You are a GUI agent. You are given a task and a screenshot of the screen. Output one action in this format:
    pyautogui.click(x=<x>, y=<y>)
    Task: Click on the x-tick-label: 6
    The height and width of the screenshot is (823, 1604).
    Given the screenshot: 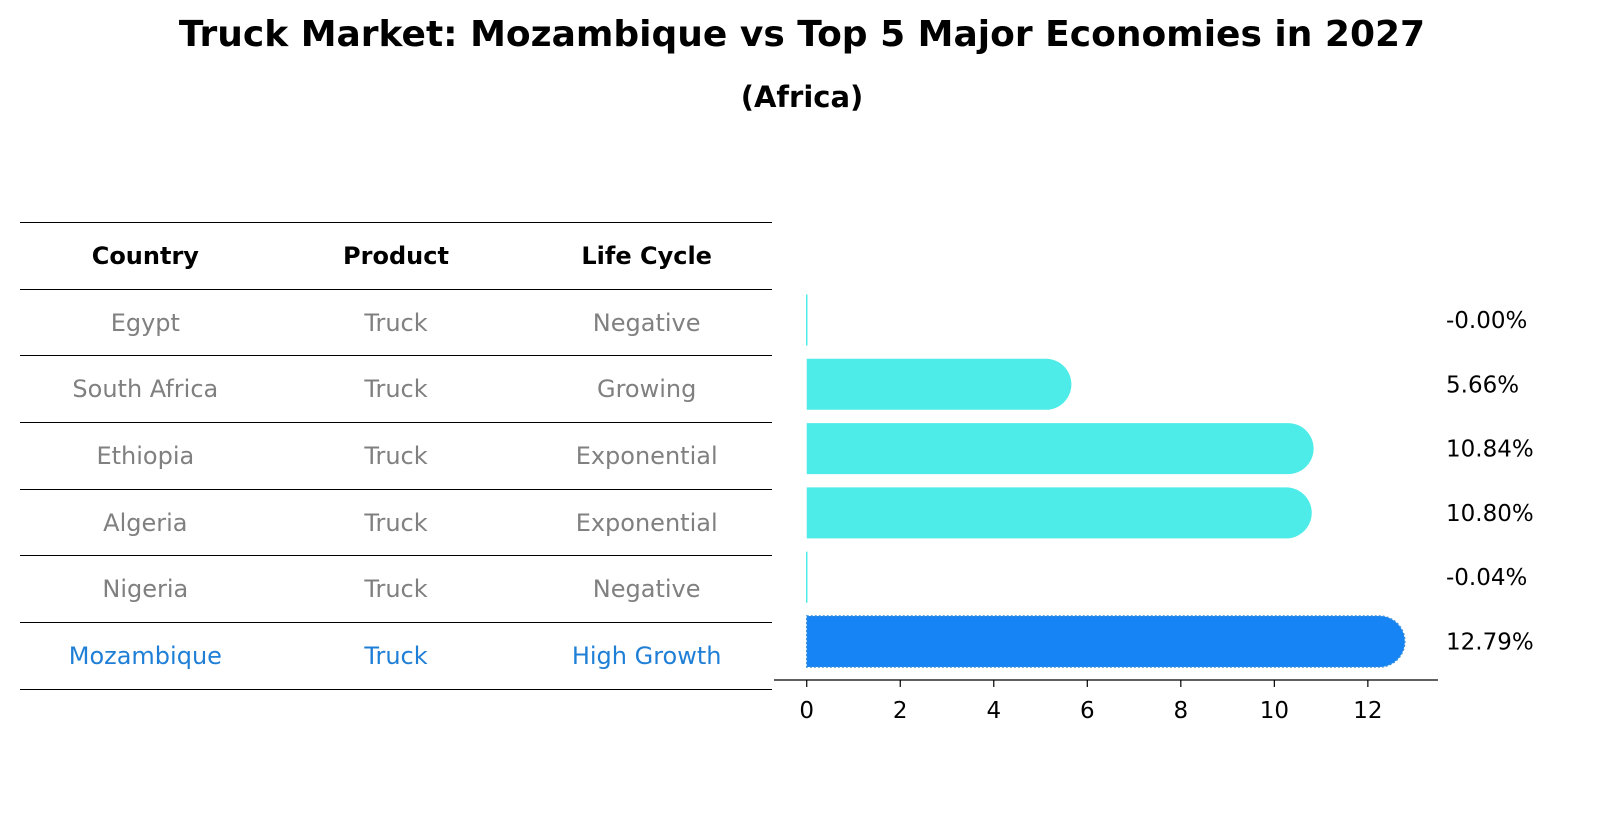 What is the action you would take?
    pyautogui.click(x=1087, y=711)
    